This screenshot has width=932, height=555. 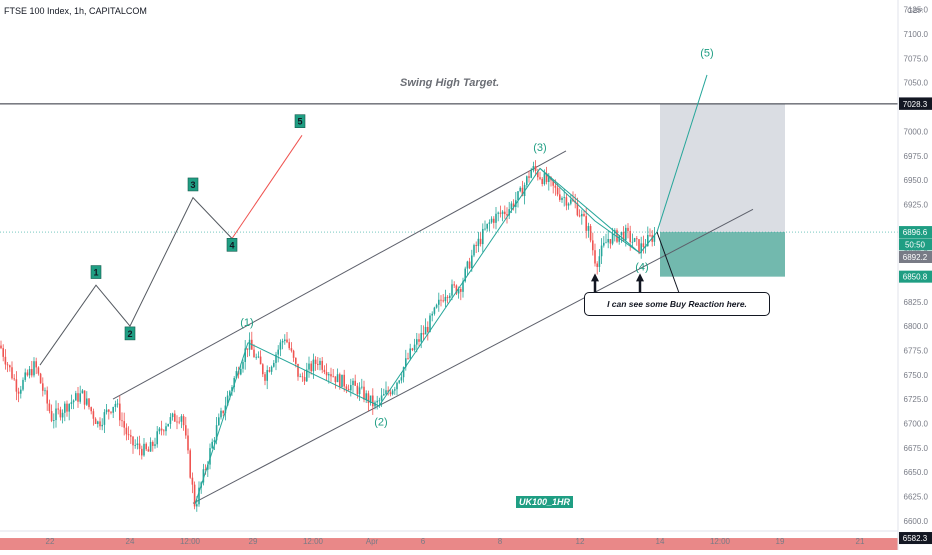 What do you see at coordinates (449, 546) in the screenshot?
I see `bottom-band` at bounding box center [449, 546].